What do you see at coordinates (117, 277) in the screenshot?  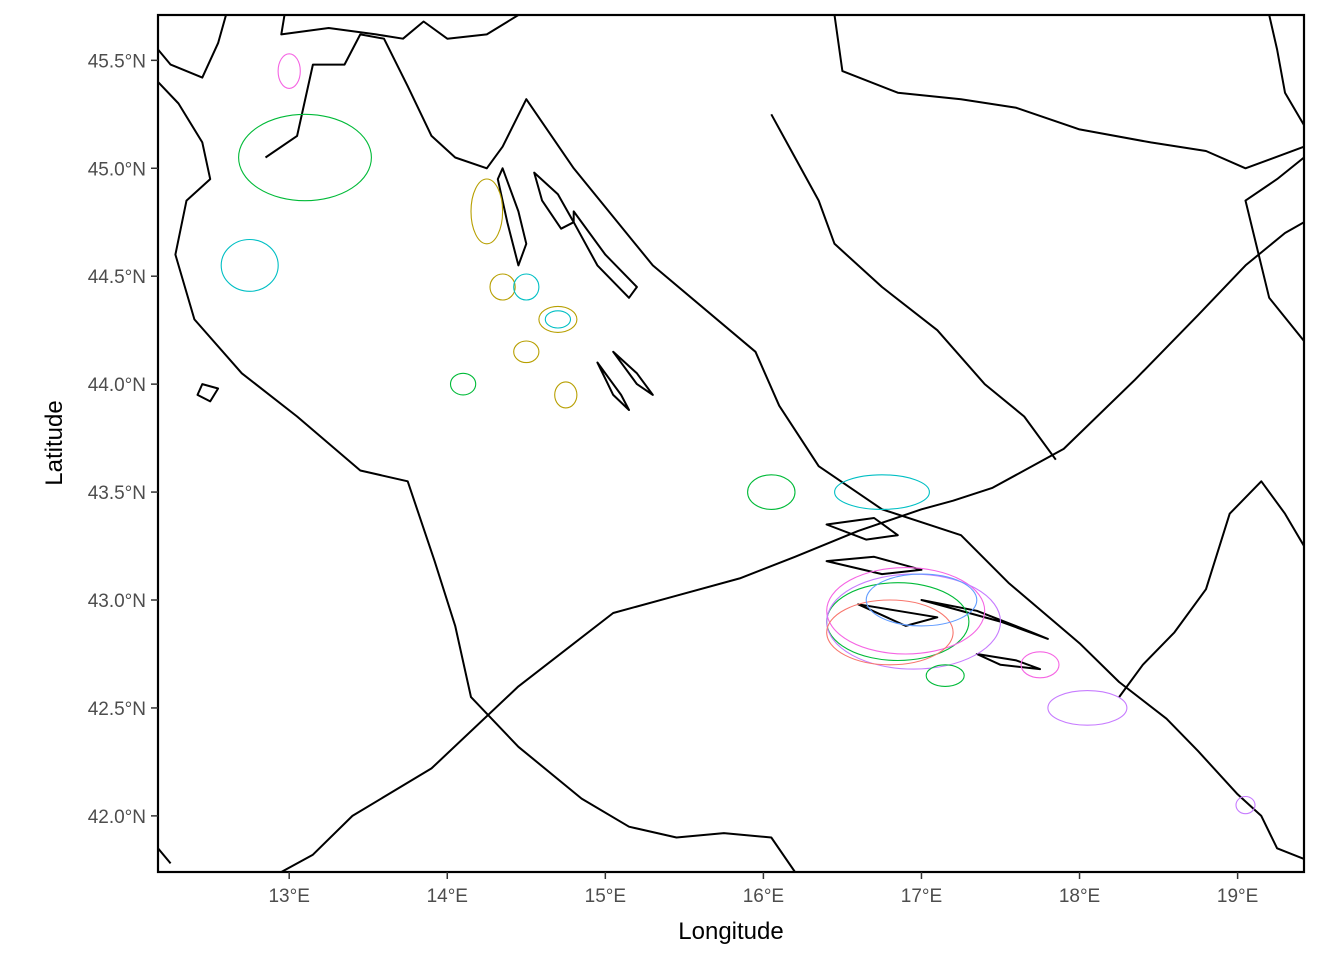 I see `y-tick-label: 44.5°N` at bounding box center [117, 277].